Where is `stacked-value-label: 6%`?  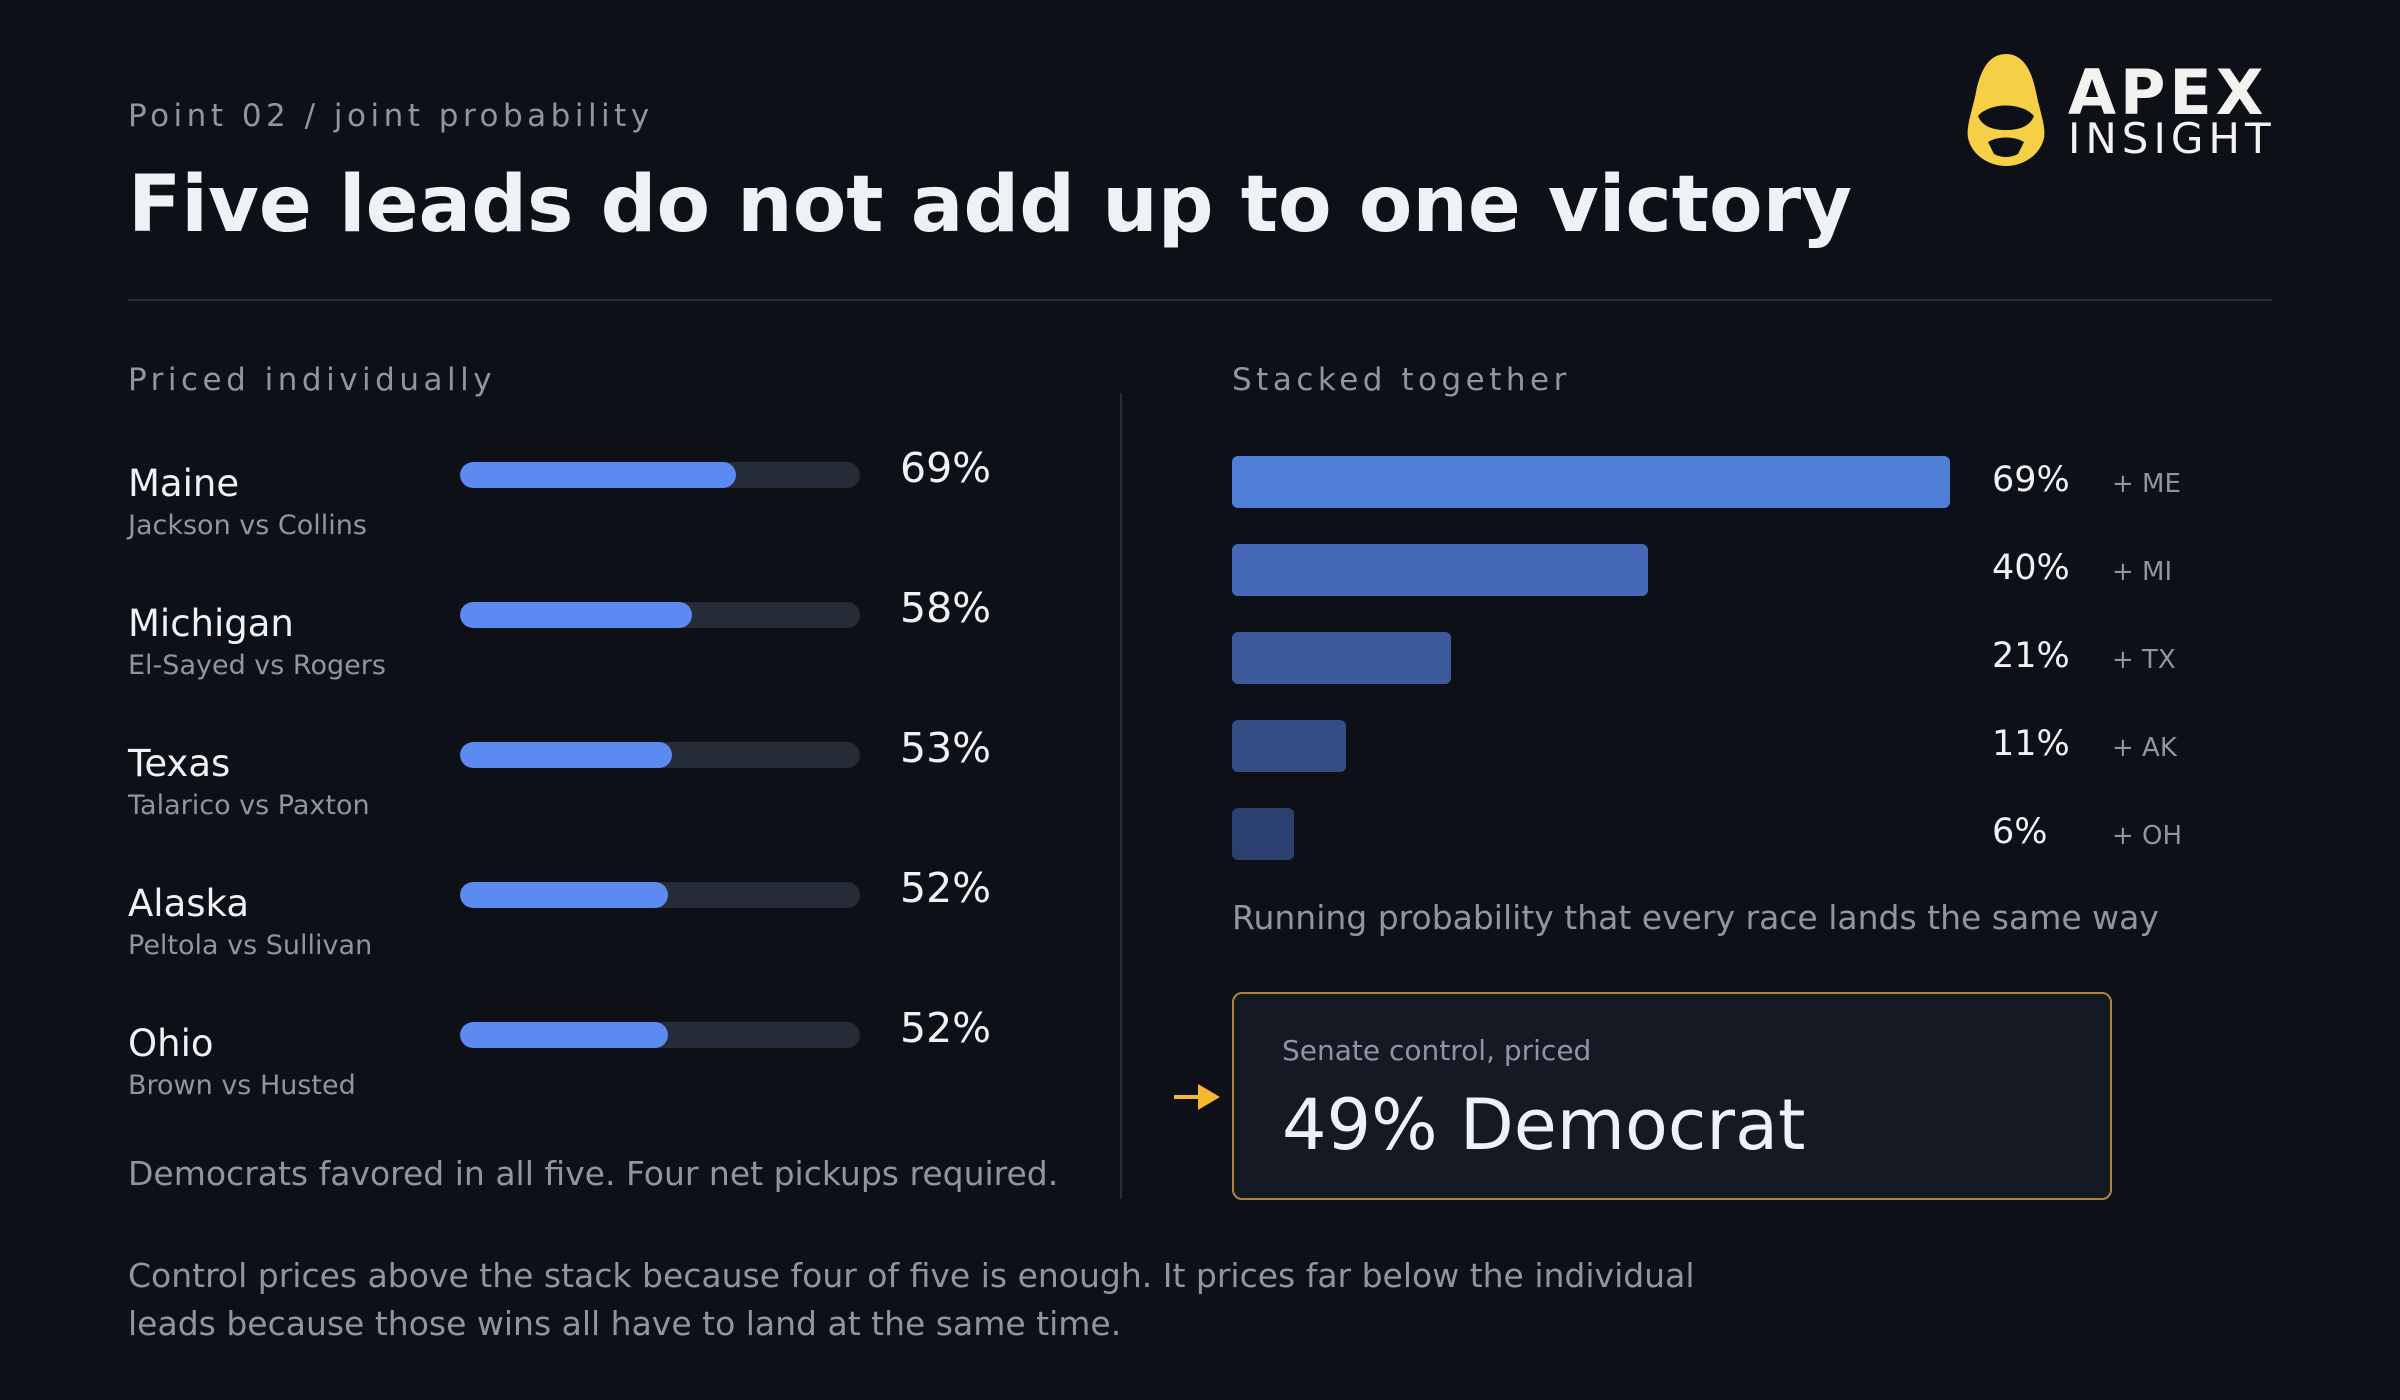 stacked-value-label: 6% is located at coordinates (2020, 832).